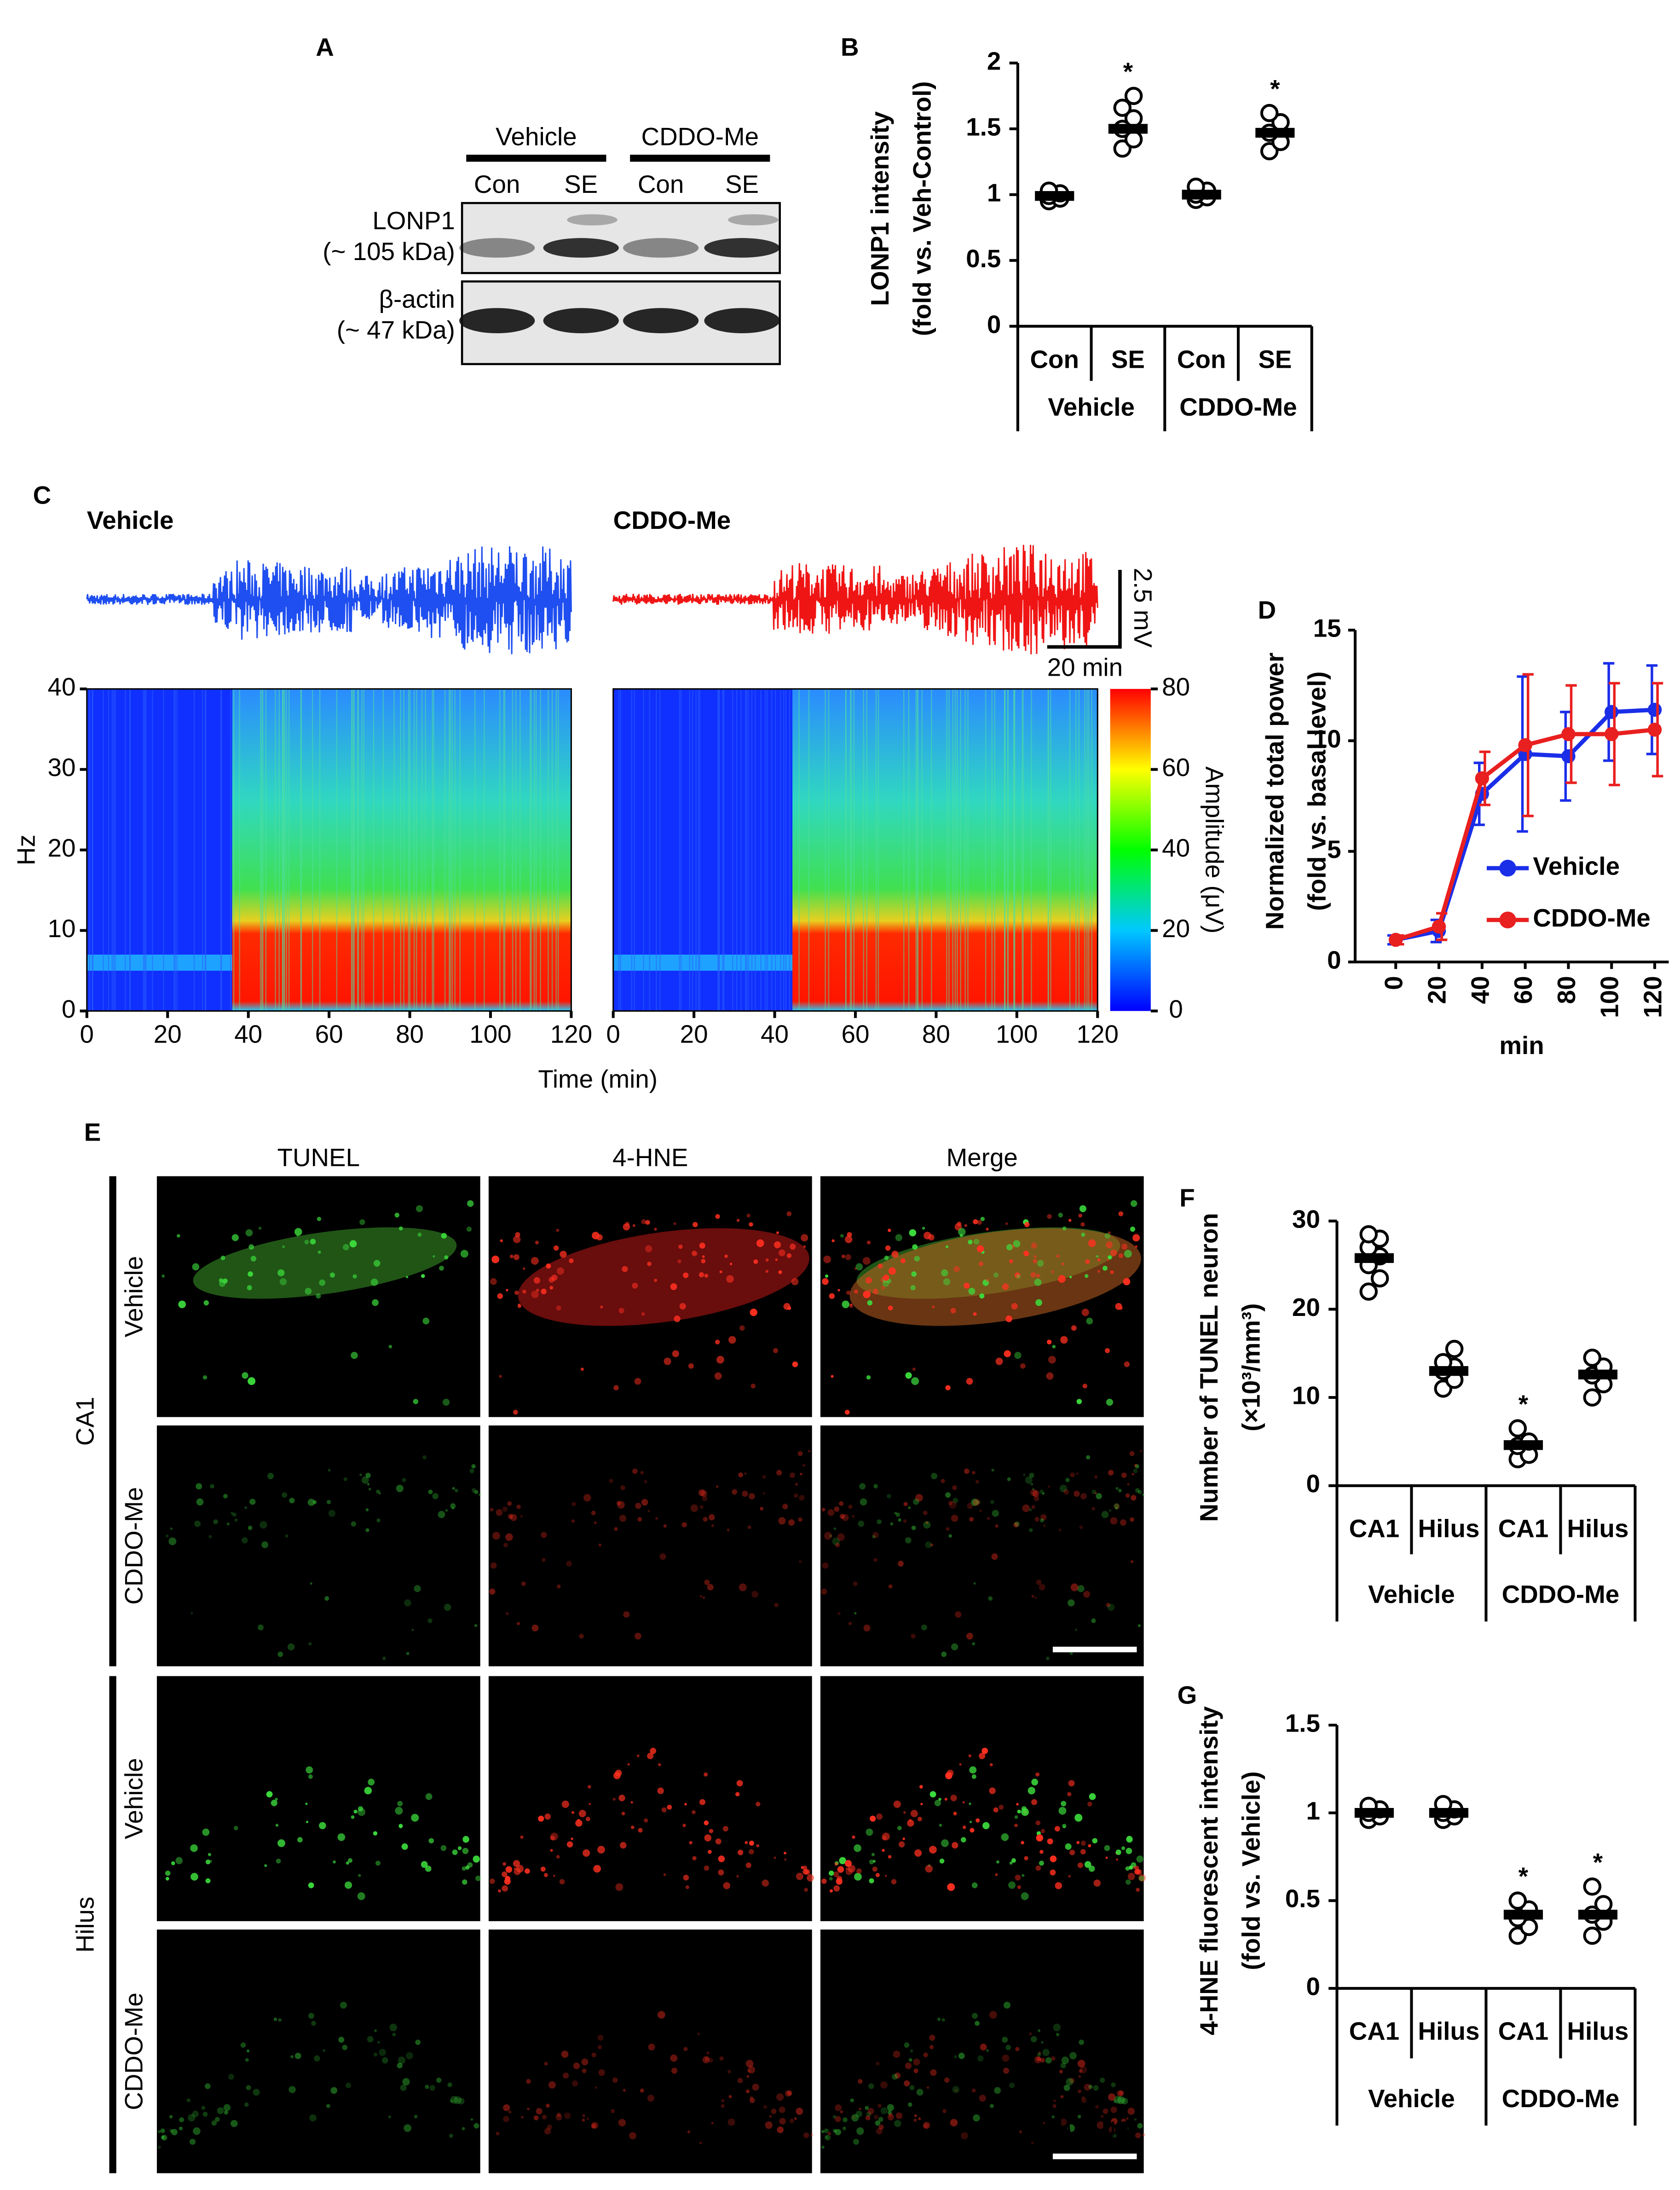 This screenshot has height=2190, width=1680. I want to click on y-tick-label: 1.5, so click(1302, 1723).